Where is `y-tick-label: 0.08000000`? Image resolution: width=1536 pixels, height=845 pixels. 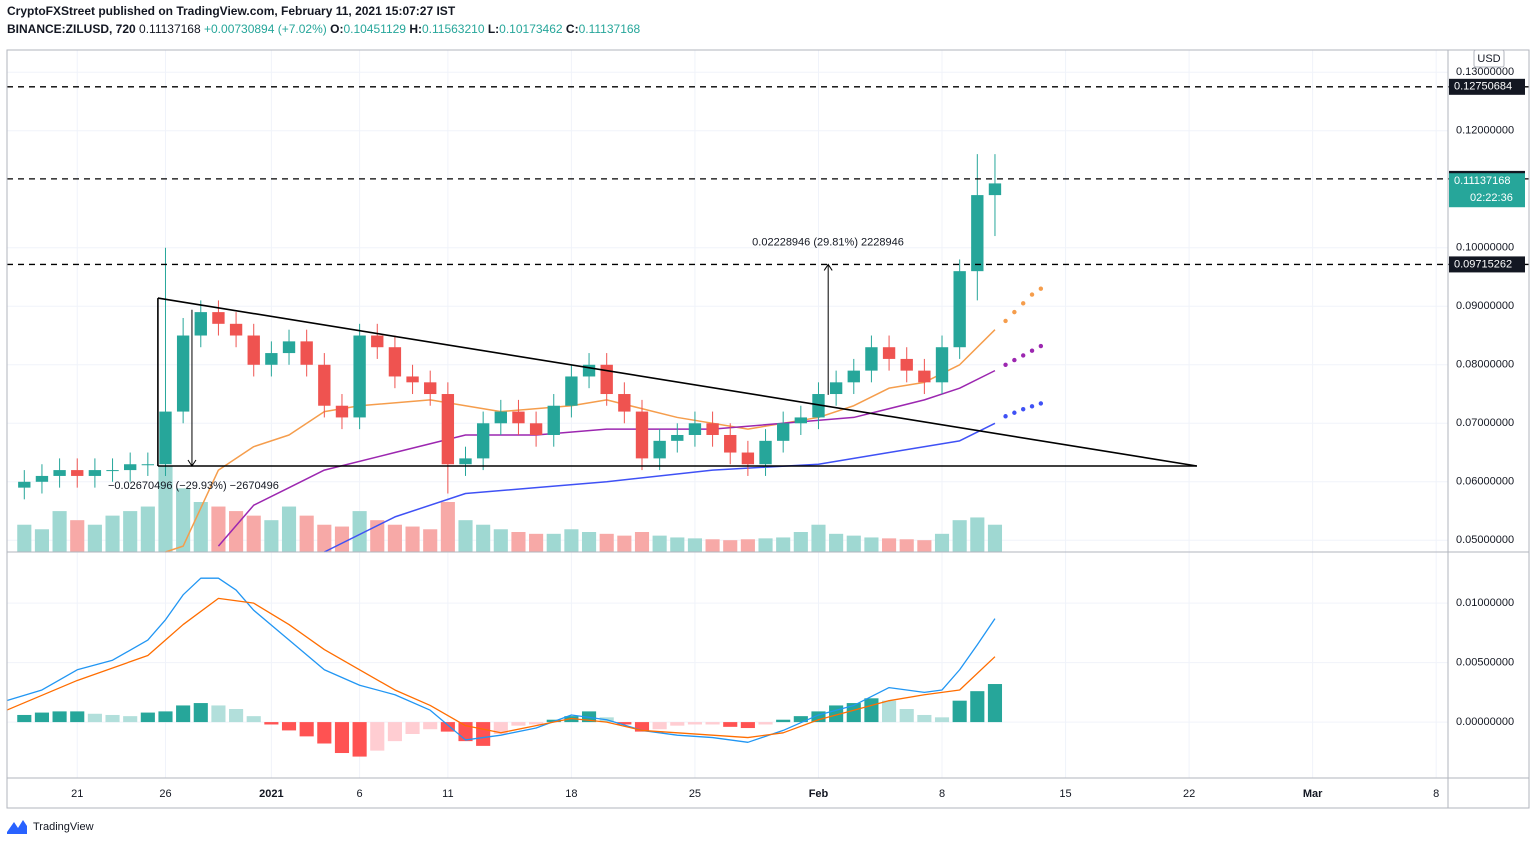 y-tick-label: 0.08000000 is located at coordinates (1485, 365).